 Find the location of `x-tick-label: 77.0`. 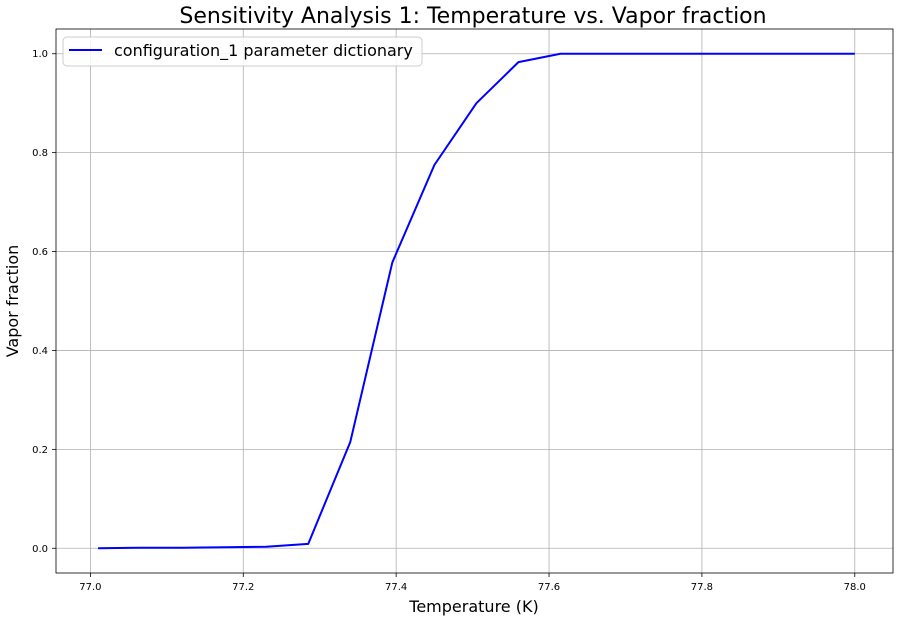

x-tick-label: 77.0 is located at coordinates (90, 587).